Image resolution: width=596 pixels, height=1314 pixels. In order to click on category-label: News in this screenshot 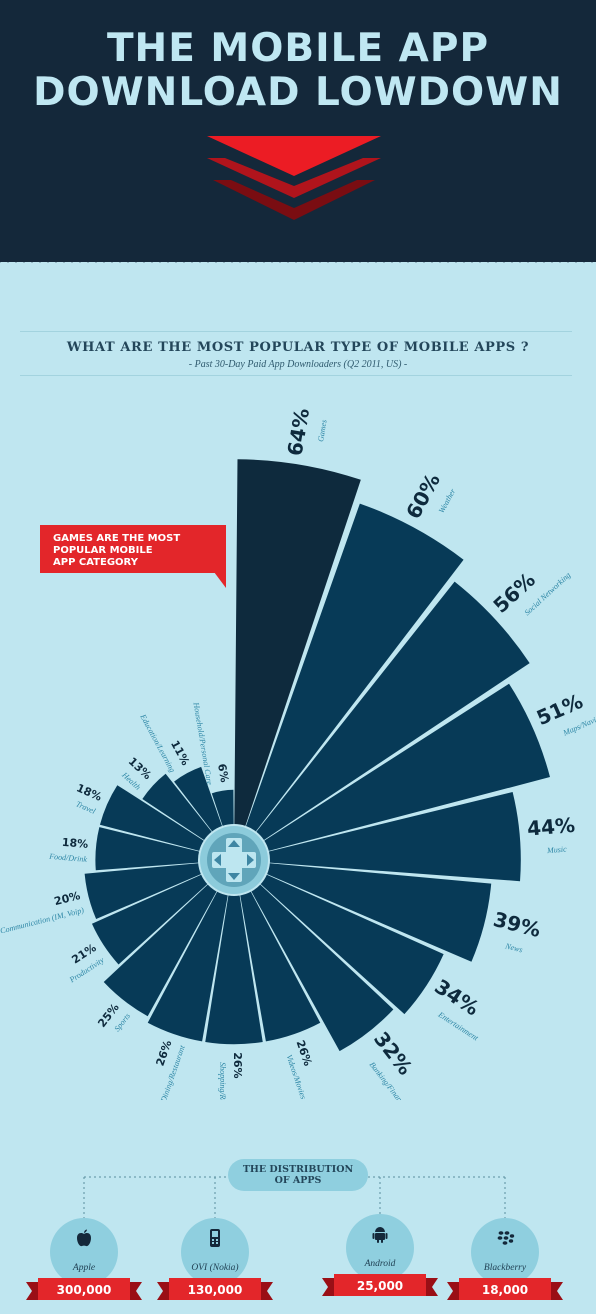, I will do `click(513, 947)`.